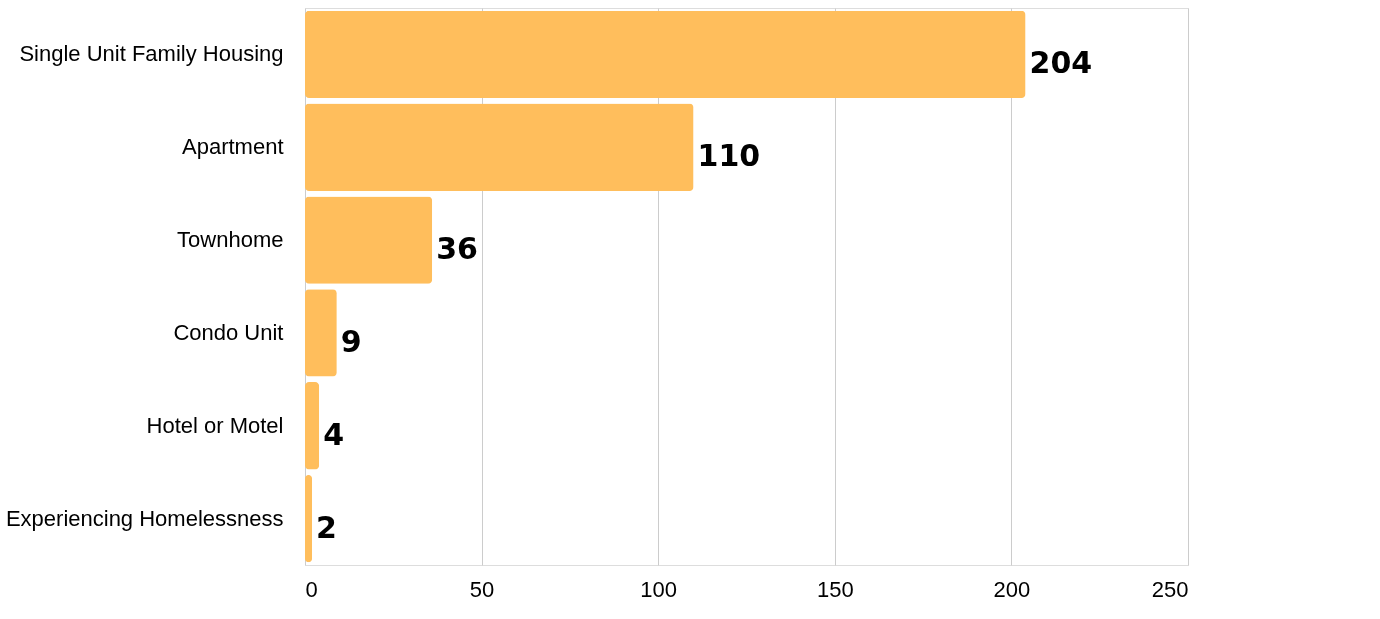 The width and height of the screenshot is (1380, 619). Describe the element at coordinates (659, 589) in the screenshot. I see `x-tick-label: 100` at that location.